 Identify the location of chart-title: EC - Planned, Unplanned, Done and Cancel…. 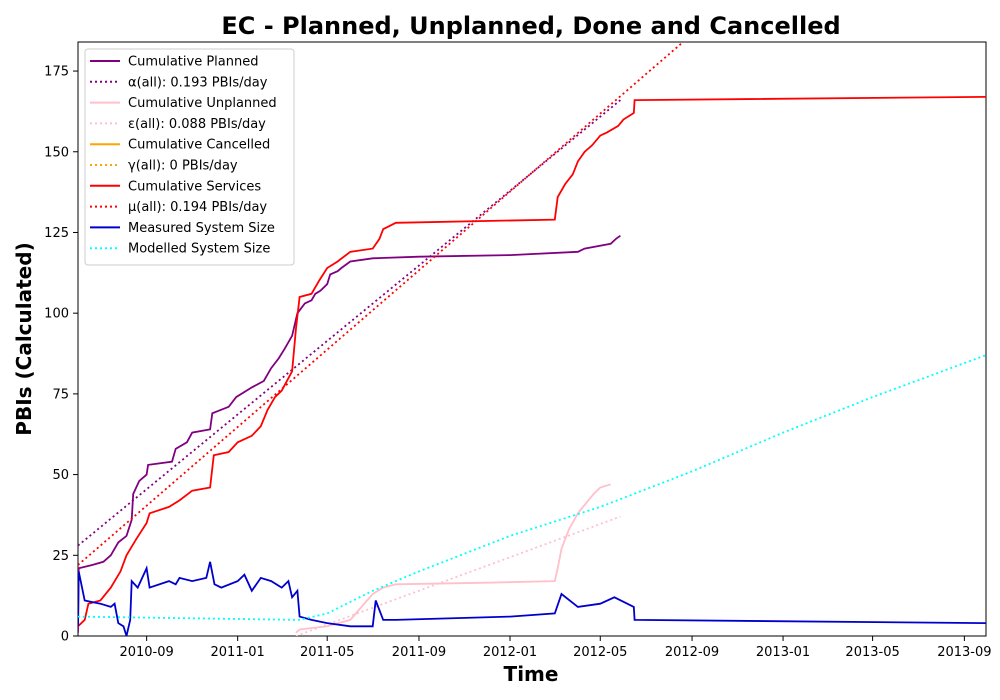
(530, 26).